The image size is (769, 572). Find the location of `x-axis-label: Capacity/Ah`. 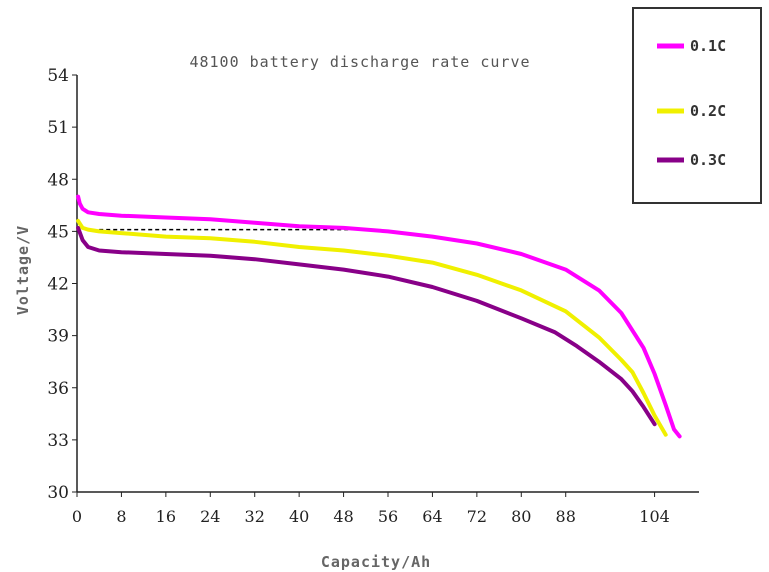

x-axis-label: Capacity/Ah is located at coordinates (376, 562).